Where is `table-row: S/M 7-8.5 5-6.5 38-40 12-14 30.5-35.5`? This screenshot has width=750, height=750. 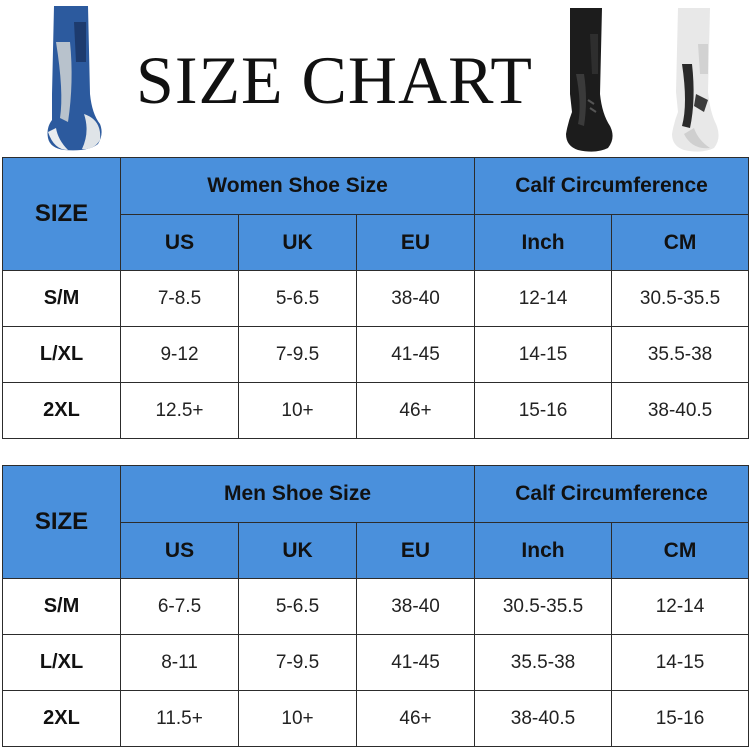 table-row: S/M 7-8.5 5-6.5 38-40 12-14 30.5-35.5 is located at coordinates (376, 298).